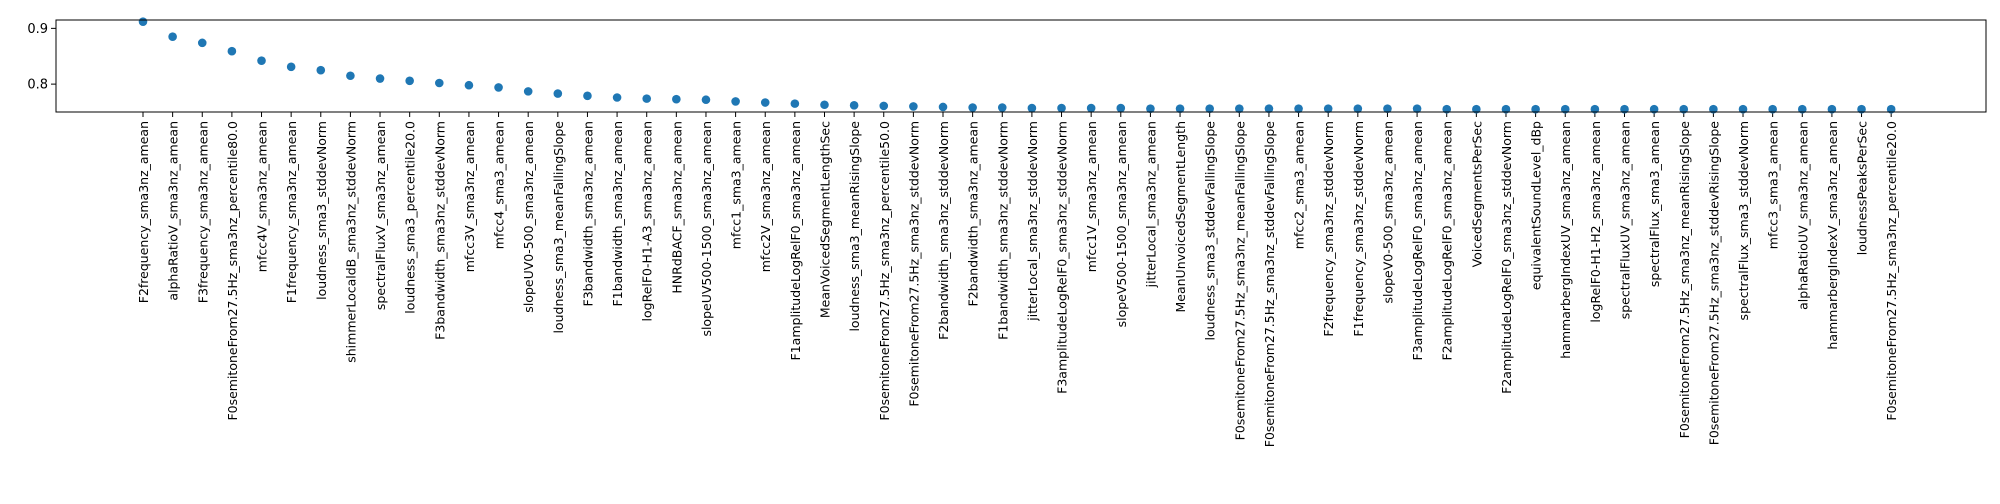 This screenshot has width=2000, height=504. What do you see at coordinates (676, 207) in the screenshot?
I see `x-tick-label: HNRdBACF_sma3nz_amean` at bounding box center [676, 207].